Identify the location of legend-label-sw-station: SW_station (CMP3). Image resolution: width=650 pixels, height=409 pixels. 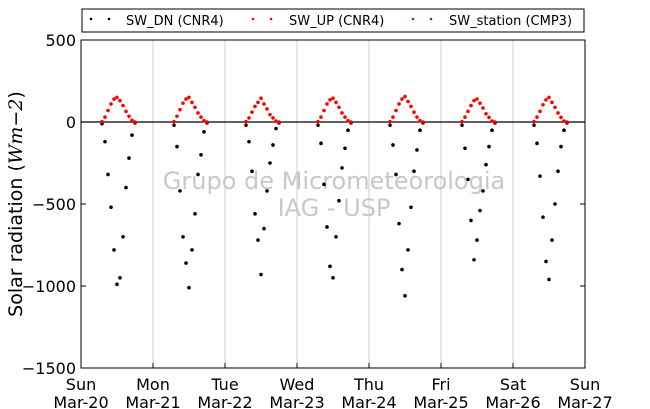
(510, 21).